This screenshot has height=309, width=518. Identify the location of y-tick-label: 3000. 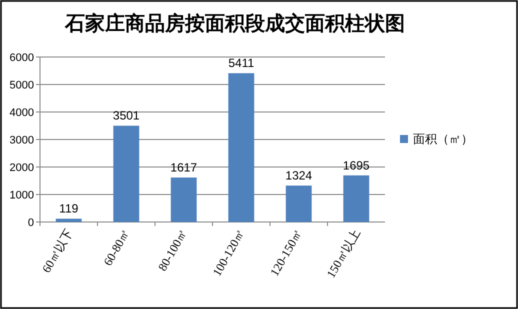
(22, 140).